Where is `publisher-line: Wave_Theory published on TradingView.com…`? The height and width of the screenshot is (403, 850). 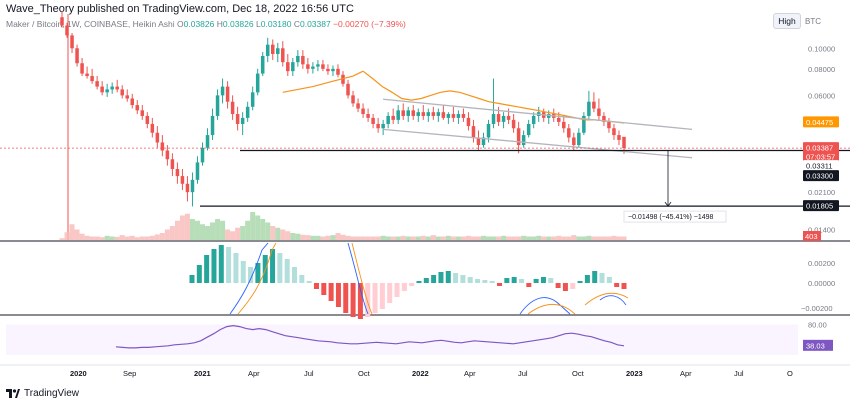 publisher-line: Wave_Theory published on TradingView.com… is located at coordinates (180, 9).